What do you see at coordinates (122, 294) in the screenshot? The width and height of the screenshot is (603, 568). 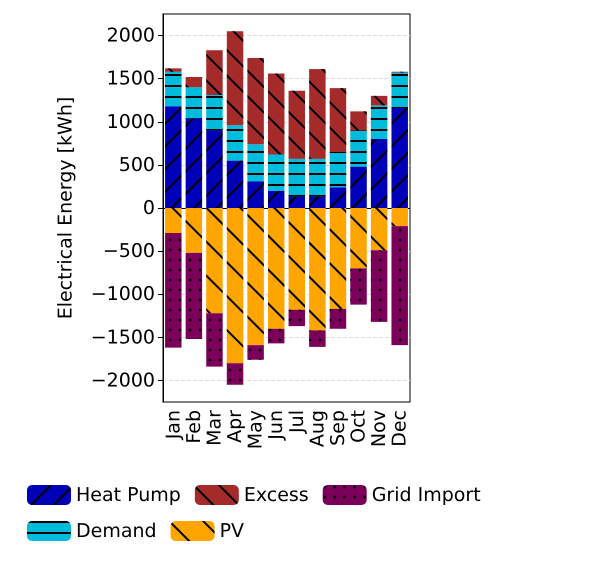 I see `y-tick-label: −1000` at bounding box center [122, 294].